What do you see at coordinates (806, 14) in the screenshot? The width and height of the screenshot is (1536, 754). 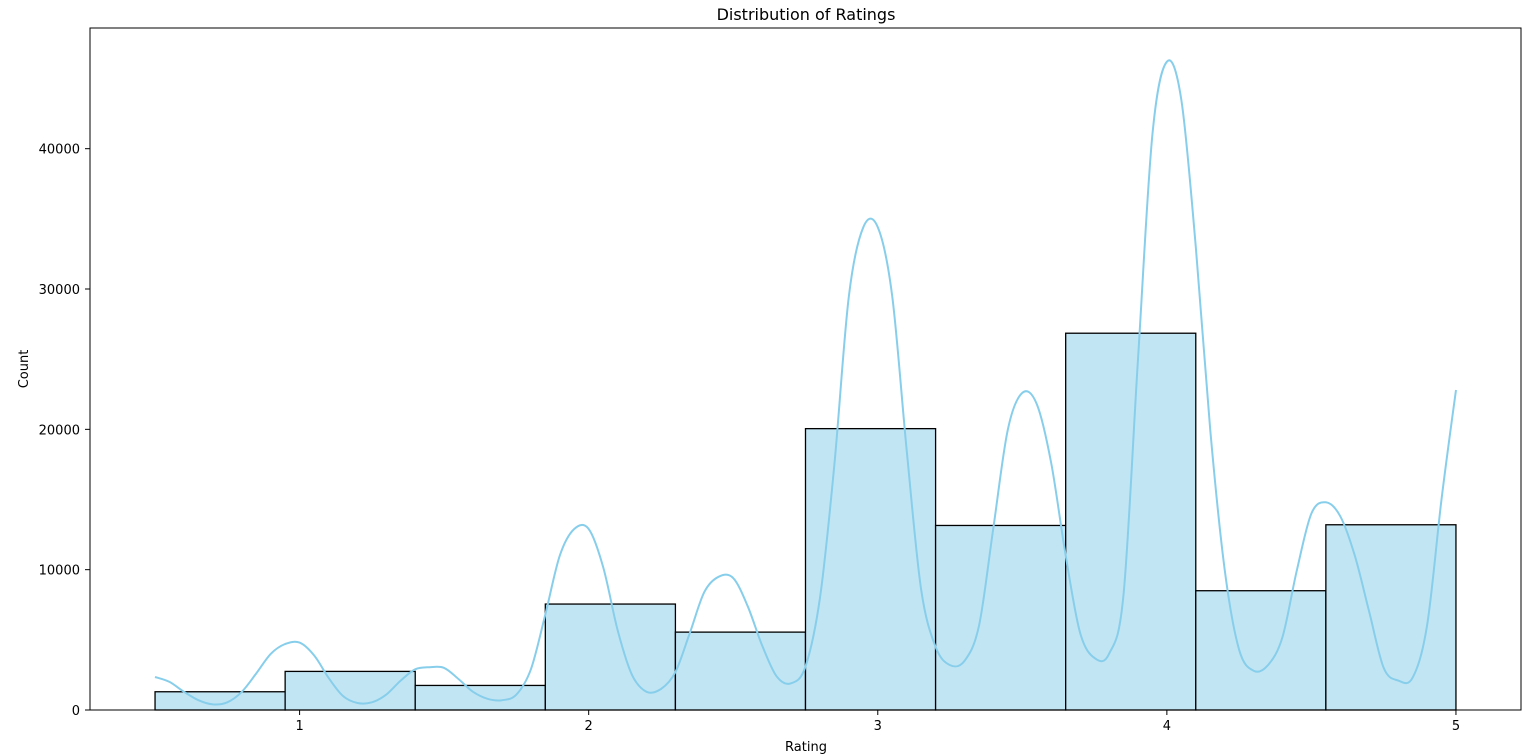 I see `chart-title: Distribution of Ratings` at bounding box center [806, 14].